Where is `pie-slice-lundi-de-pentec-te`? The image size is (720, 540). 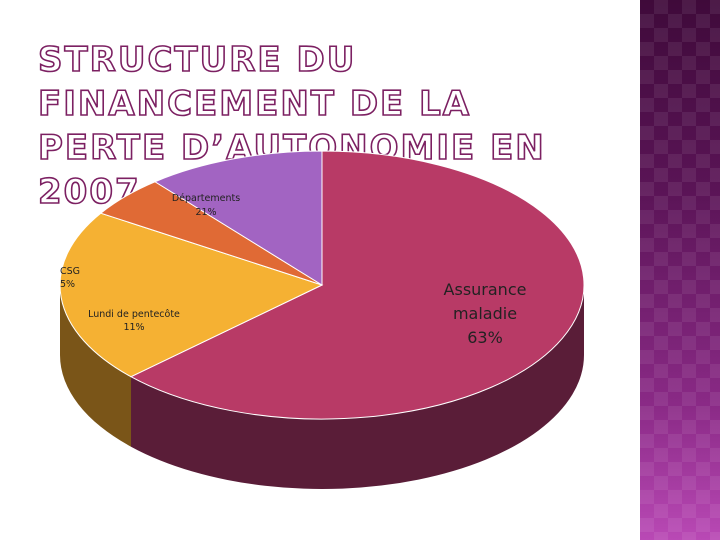
pie-slice-lundi-de-pentec-te is located at coordinates (238, 218).